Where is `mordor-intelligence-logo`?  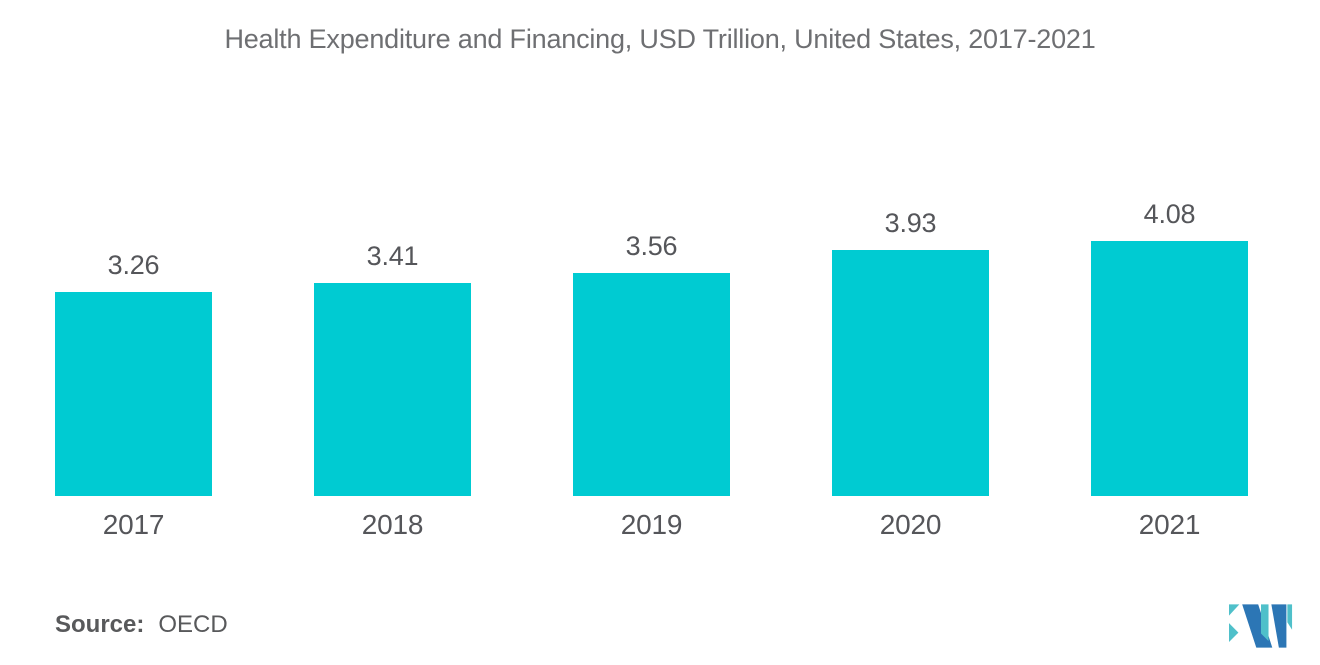
mordor-intelligence-logo is located at coordinates (1261, 626).